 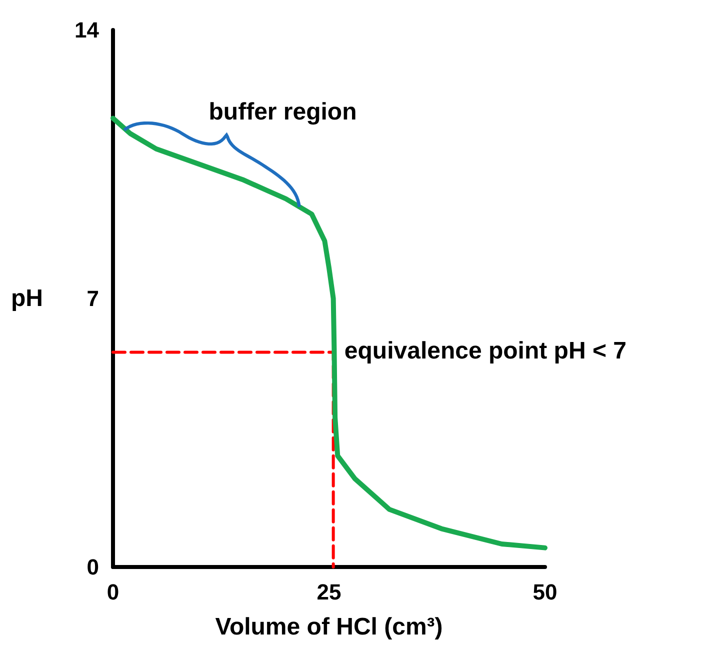 I want to click on y-tick-label: 0, so click(x=92, y=567).